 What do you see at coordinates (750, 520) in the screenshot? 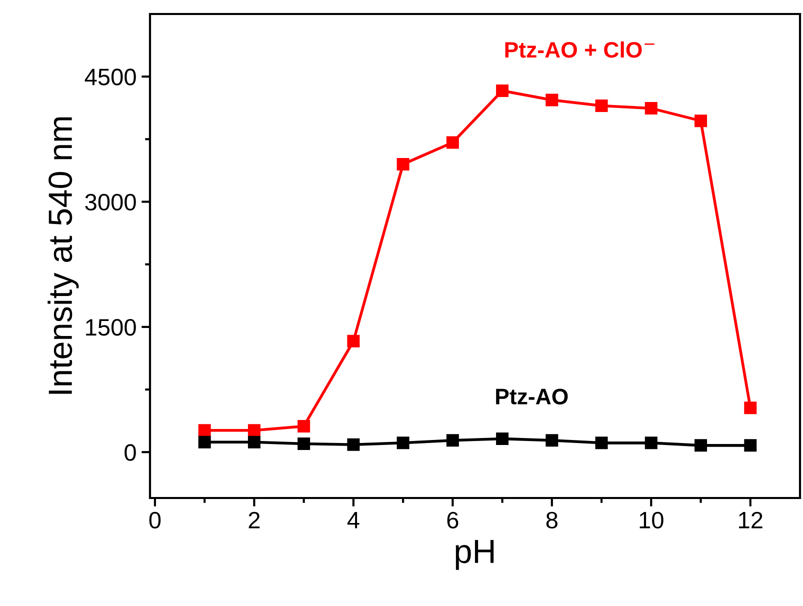
I see `x-tick-label: 12` at bounding box center [750, 520].